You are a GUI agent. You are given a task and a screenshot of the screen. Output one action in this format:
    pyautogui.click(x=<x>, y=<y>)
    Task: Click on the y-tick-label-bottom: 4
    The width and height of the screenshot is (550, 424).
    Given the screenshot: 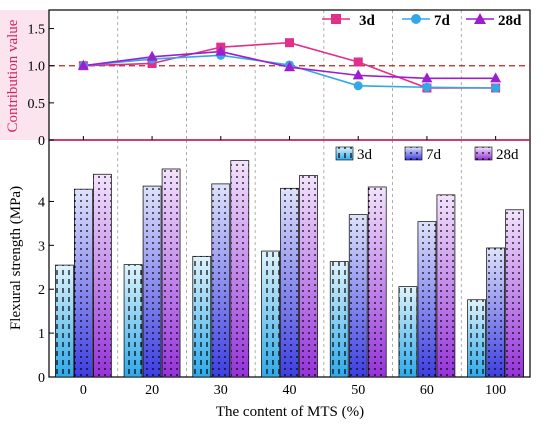 What is the action you would take?
    pyautogui.click(x=41, y=202)
    